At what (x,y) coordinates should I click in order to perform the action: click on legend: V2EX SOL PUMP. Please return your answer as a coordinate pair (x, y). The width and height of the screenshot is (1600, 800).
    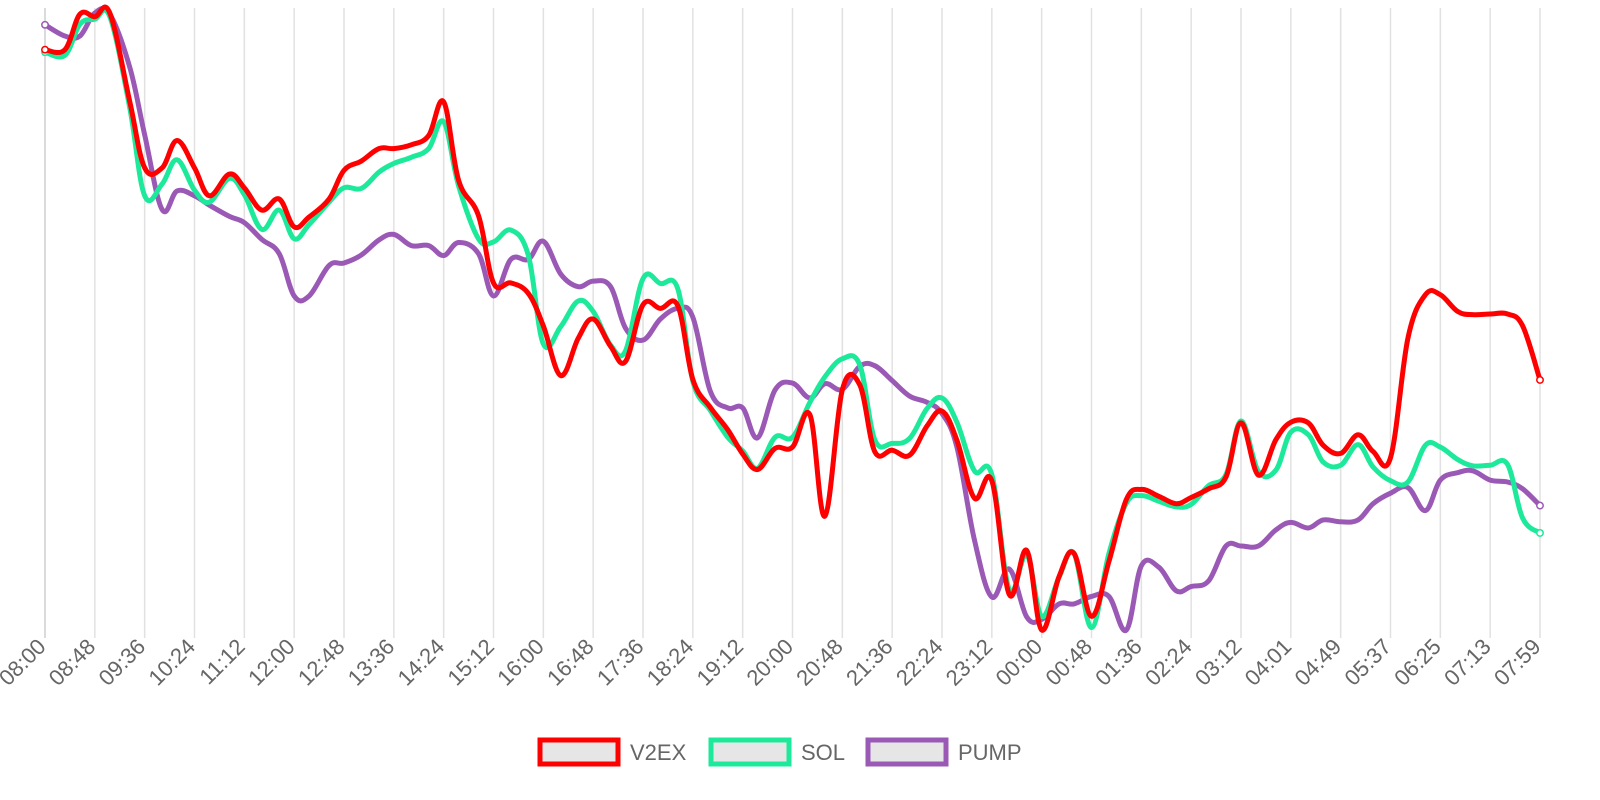
    Looking at the image, I should click on (779, 752).